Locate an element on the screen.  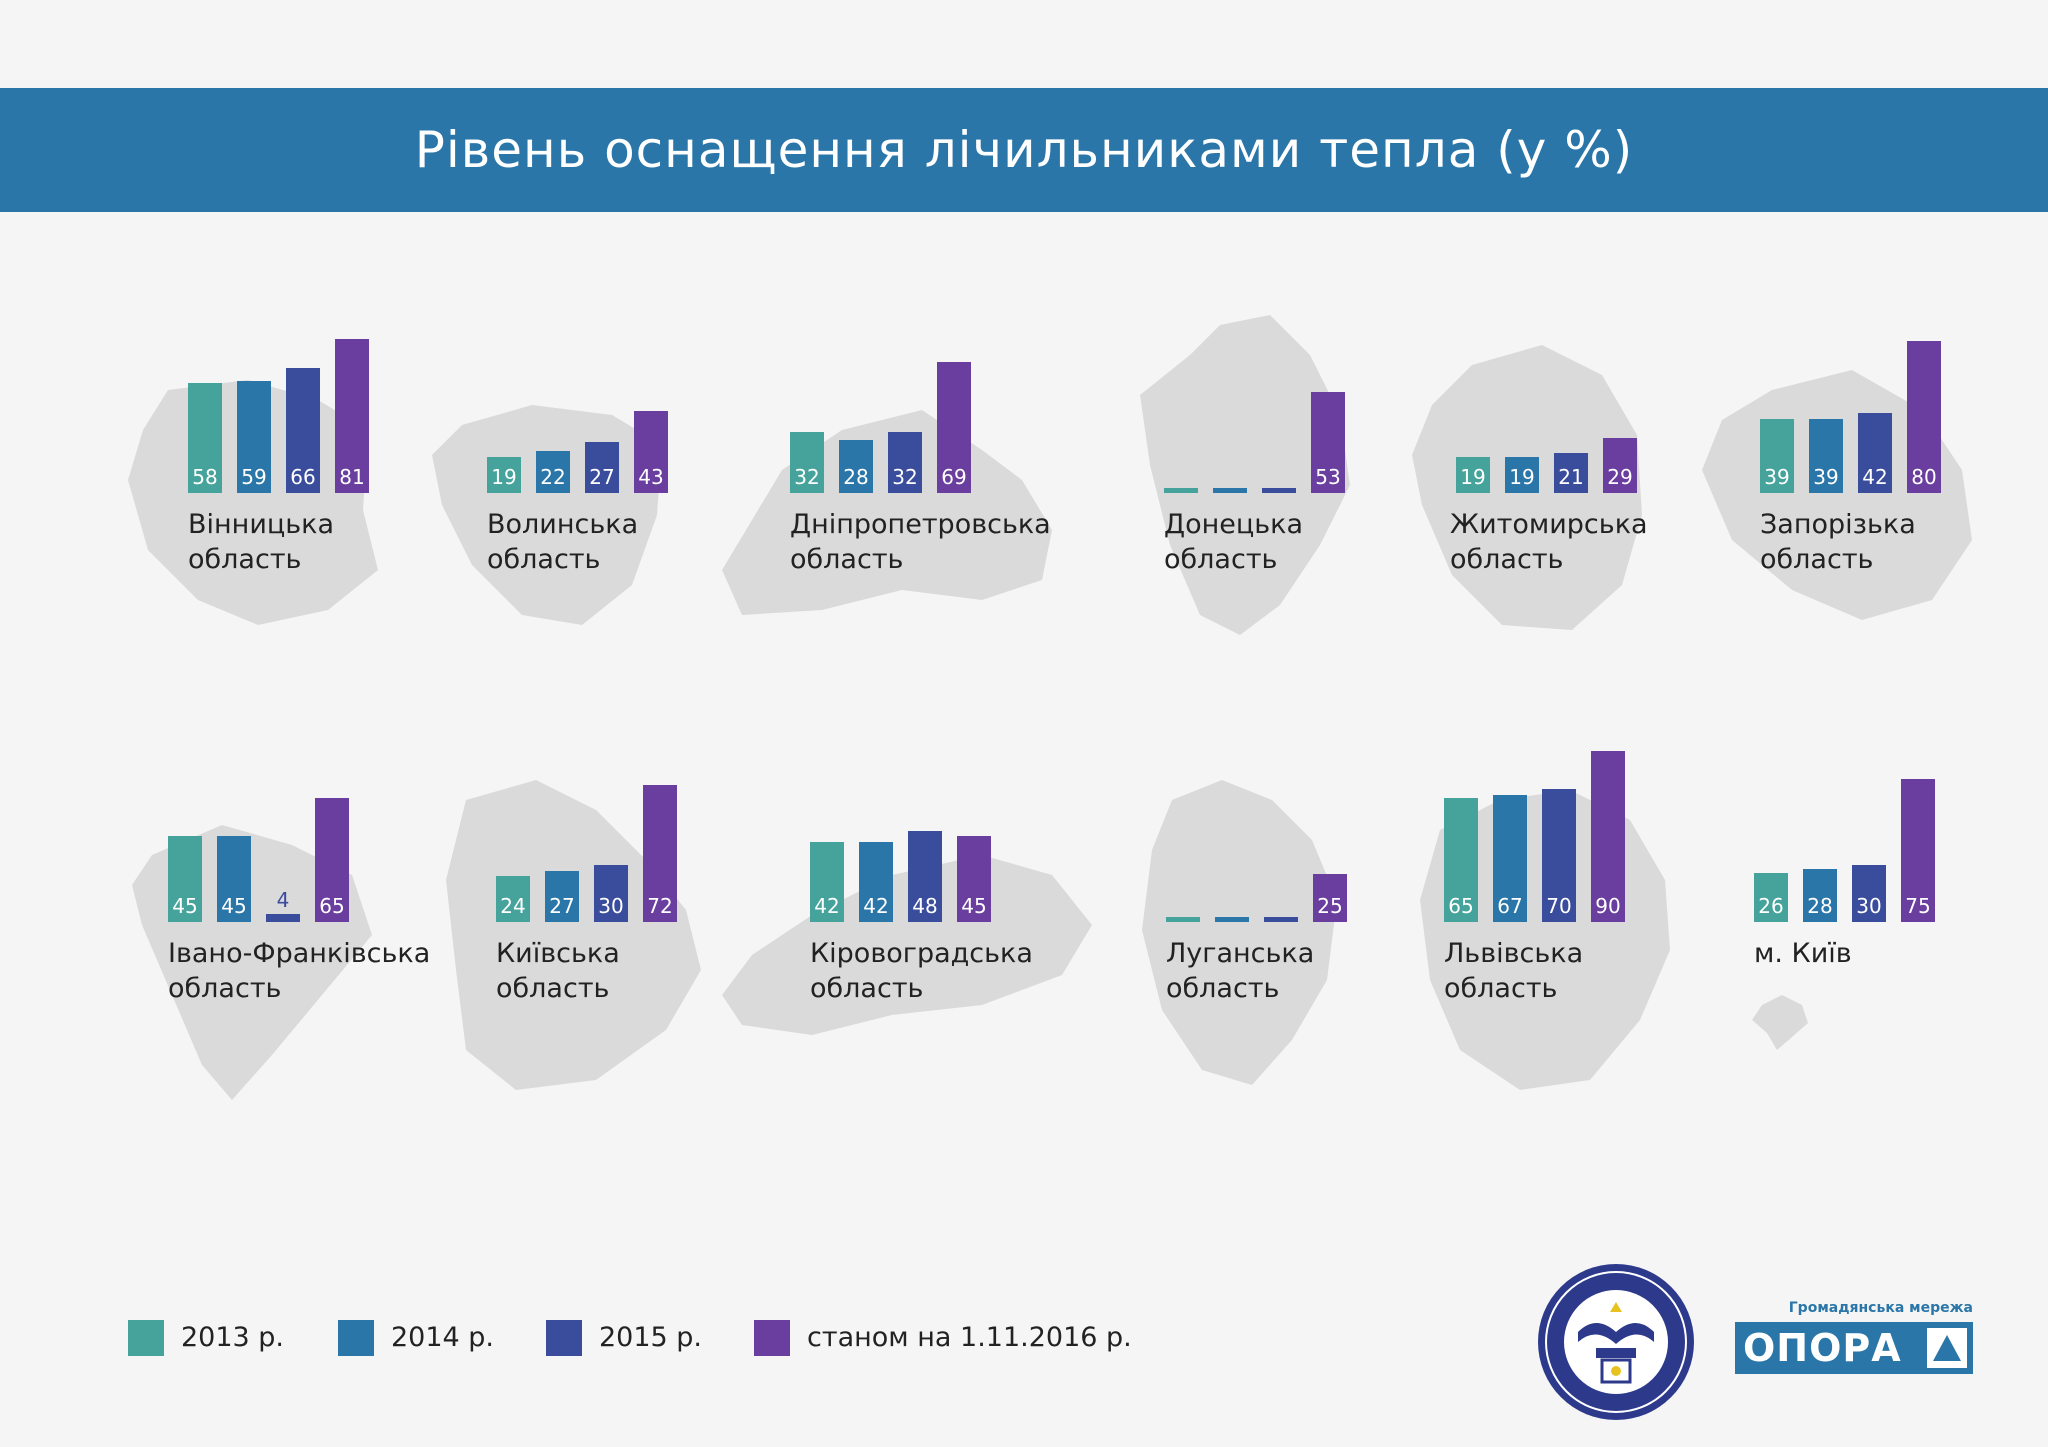
region-4-label-line2: область is located at coordinates (1507, 559).